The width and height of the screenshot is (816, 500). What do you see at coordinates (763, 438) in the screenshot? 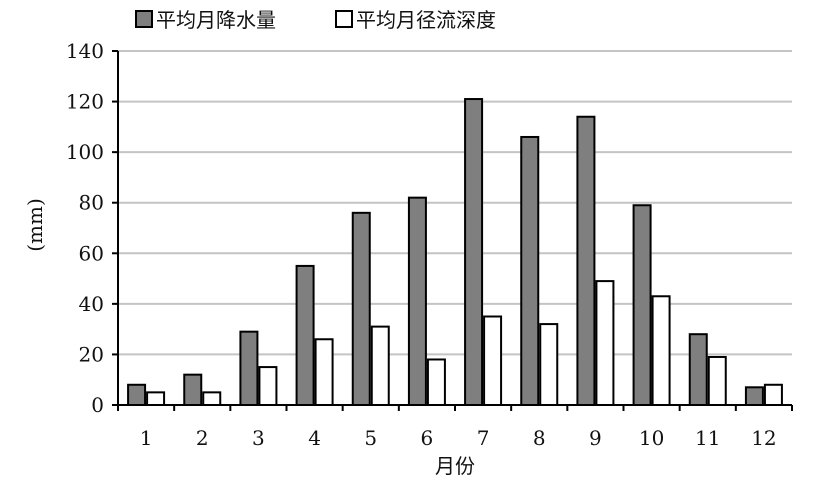
I see `x-tick-label: 12` at bounding box center [763, 438].